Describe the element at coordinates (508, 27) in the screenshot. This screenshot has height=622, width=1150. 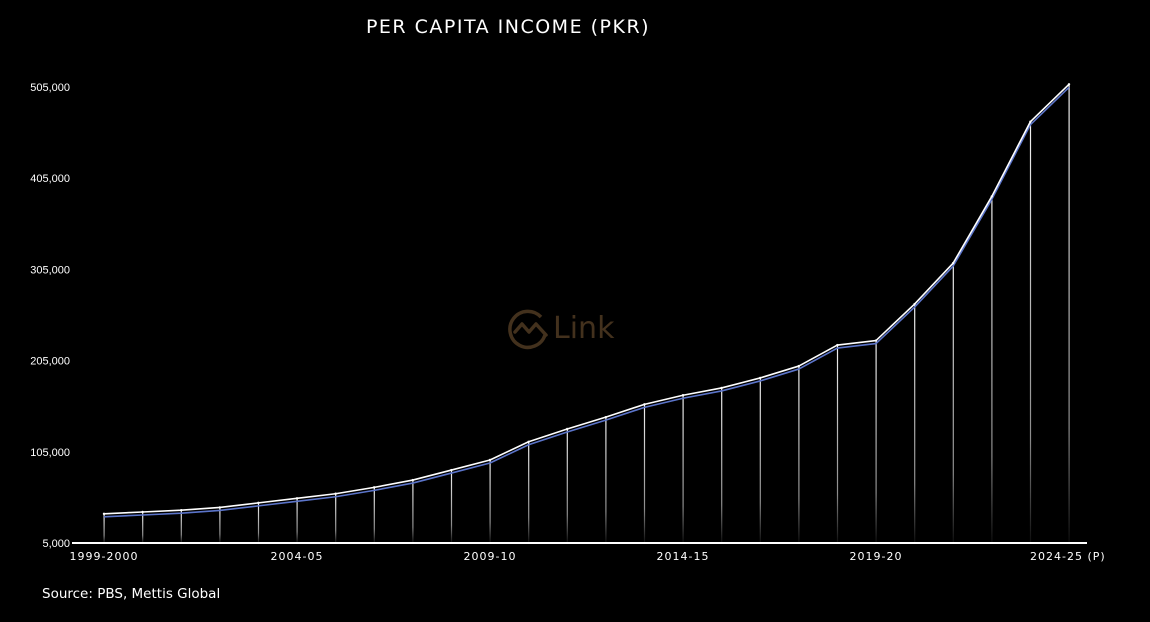
I see `chart-title: PER CAPITA INCOME (PKR)` at that location.